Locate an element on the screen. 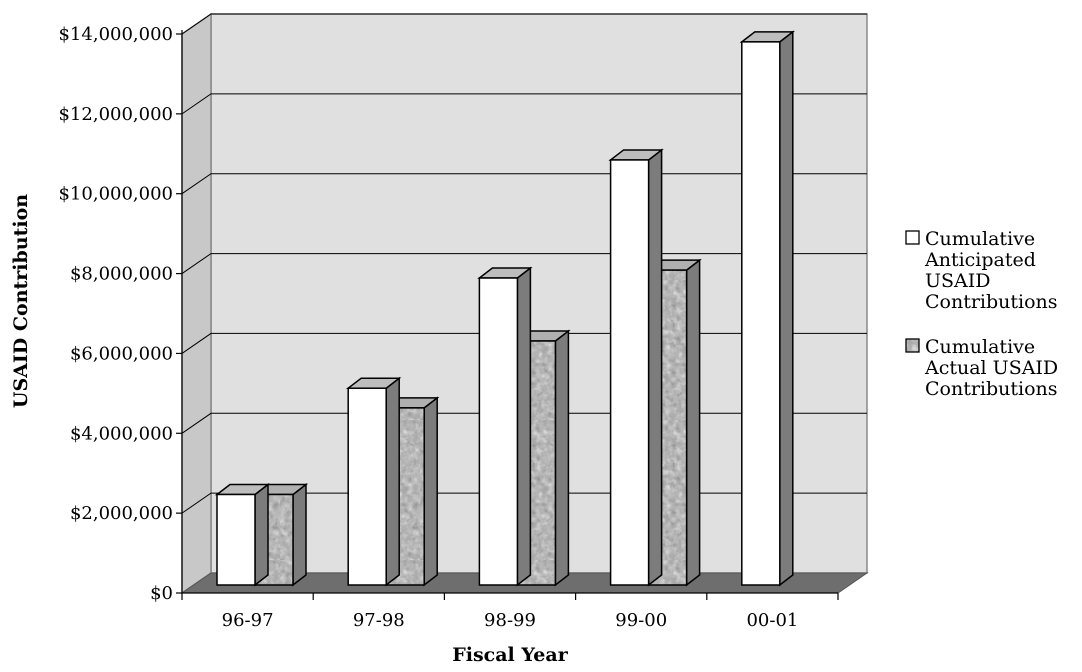 This screenshot has width=1082, height=672. y-tick-label: $10,000,000 is located at coordinates (115, 194).